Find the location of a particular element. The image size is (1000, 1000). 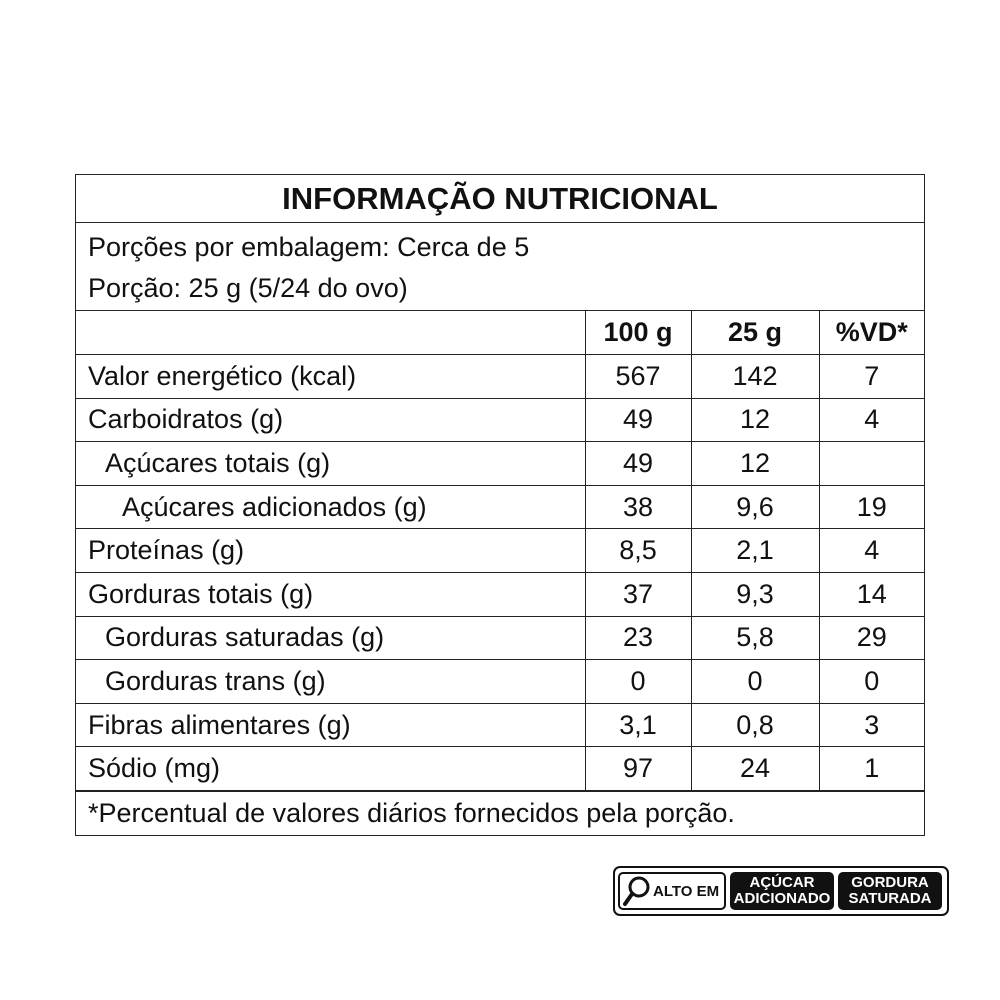

nutrient-row: Carboidratos (g) 49 12 4 is located at coordinates (500, 420).